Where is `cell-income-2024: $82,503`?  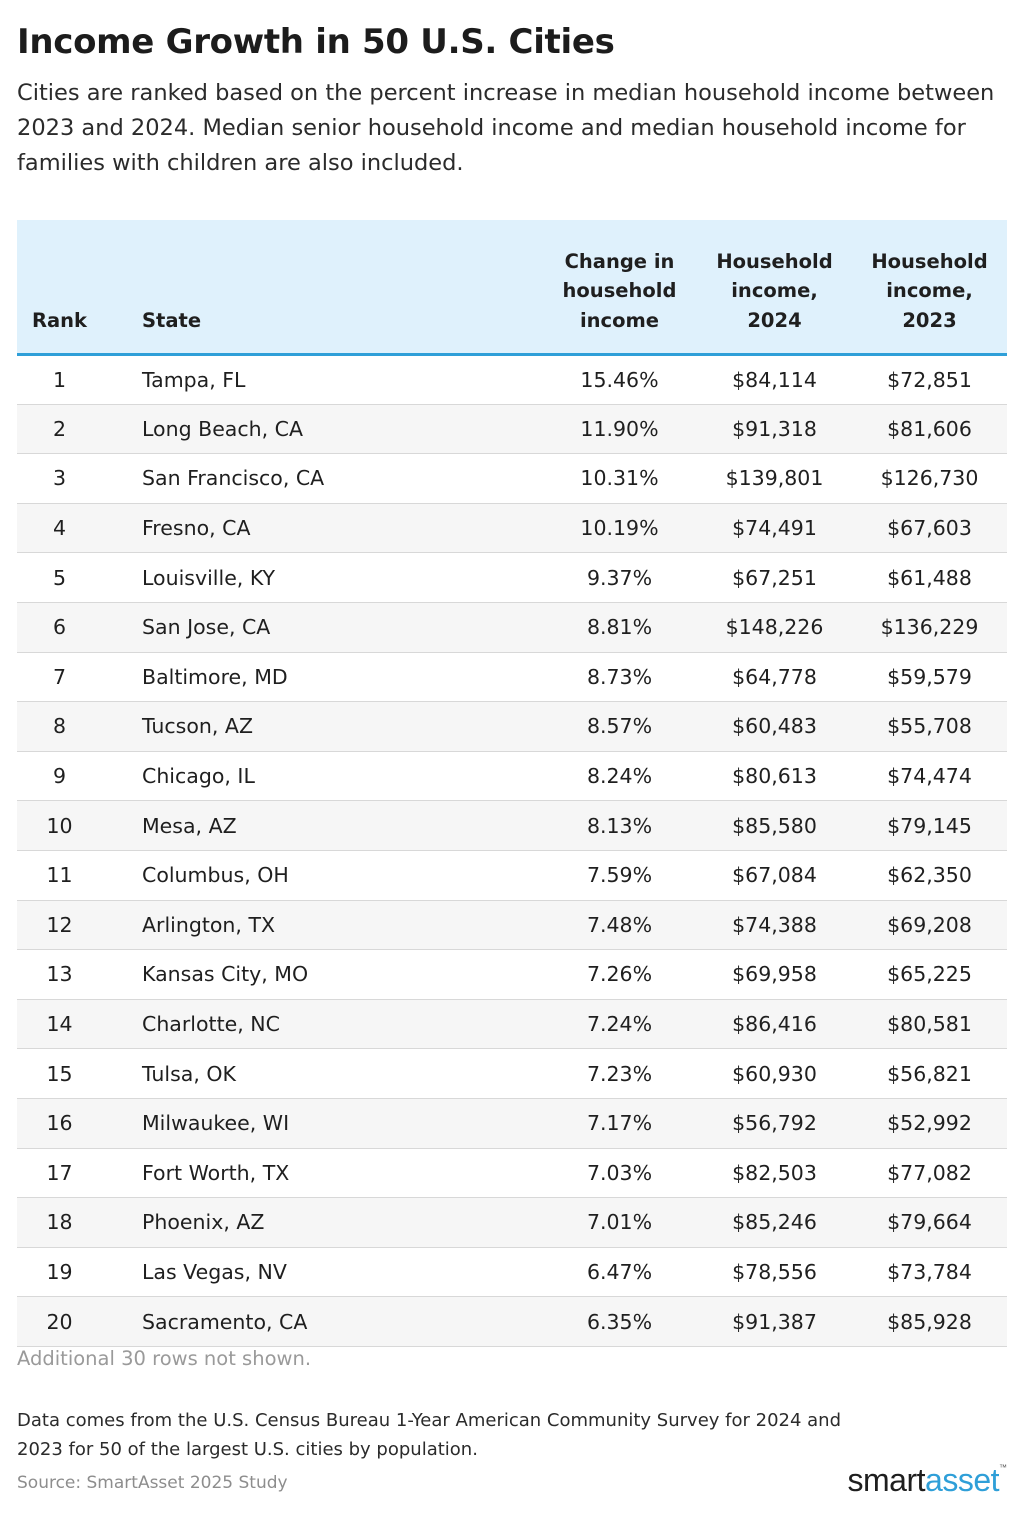
cell-income-2024: $82,503 is located at coordinates (774, 1173).